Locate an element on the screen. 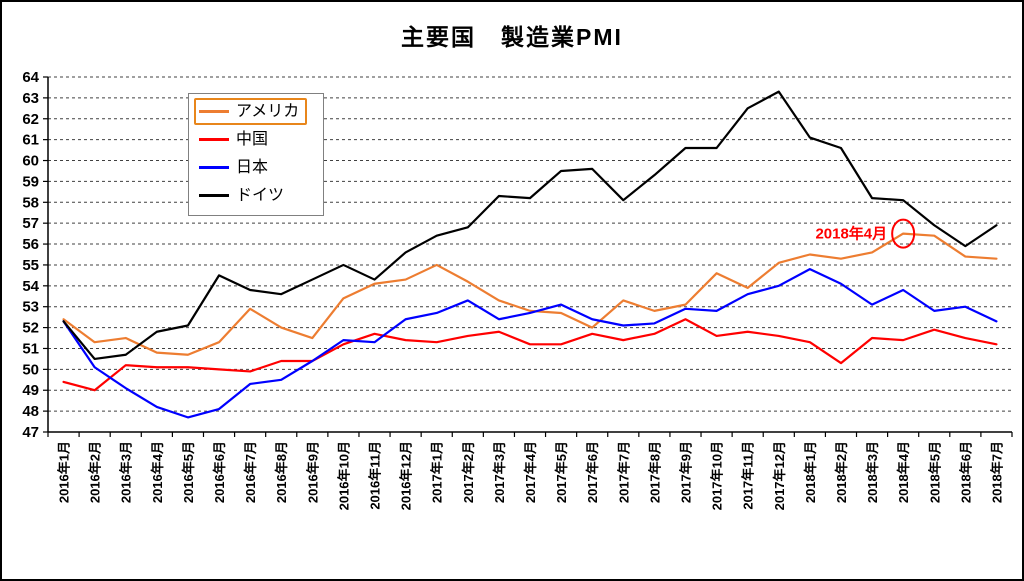 Image resolution: width=1024 pixels, height=581 pixels. annotation-circle is located at coordinates (903, 233).